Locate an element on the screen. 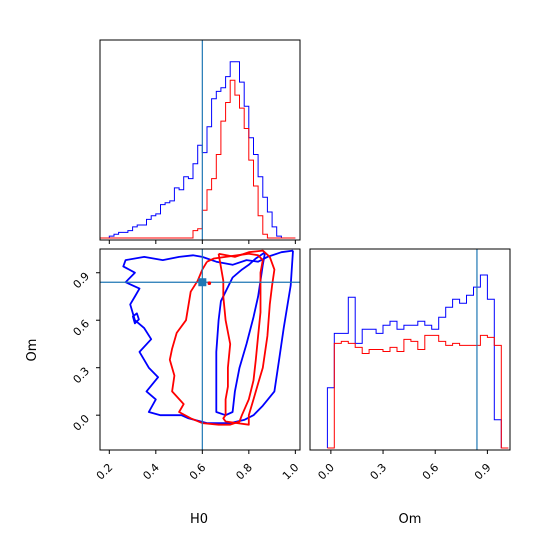  x-axis-label-om: Om is located at coordinates (410, 519).